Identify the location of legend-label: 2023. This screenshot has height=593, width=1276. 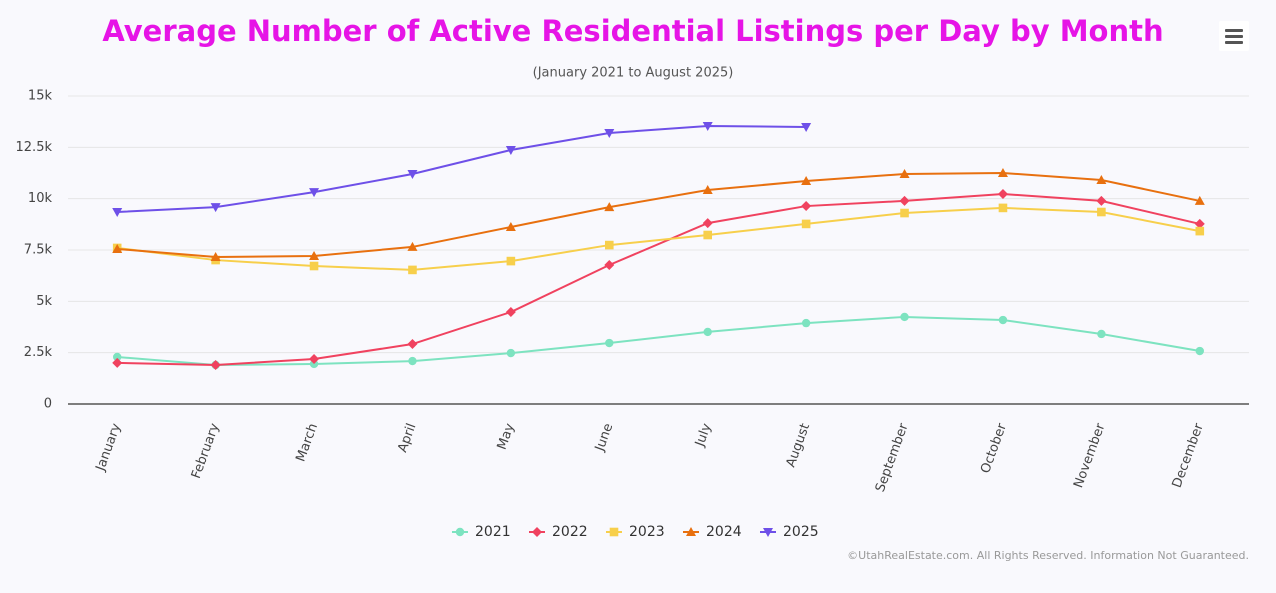
(647, 532).